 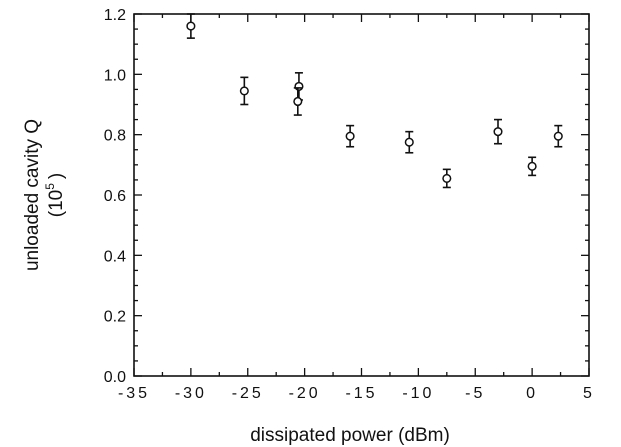 What do you see at coordinates (115, 15) in the screenshot?
I see `y-tick-label: 1.2` at bounding box center [115, 15].